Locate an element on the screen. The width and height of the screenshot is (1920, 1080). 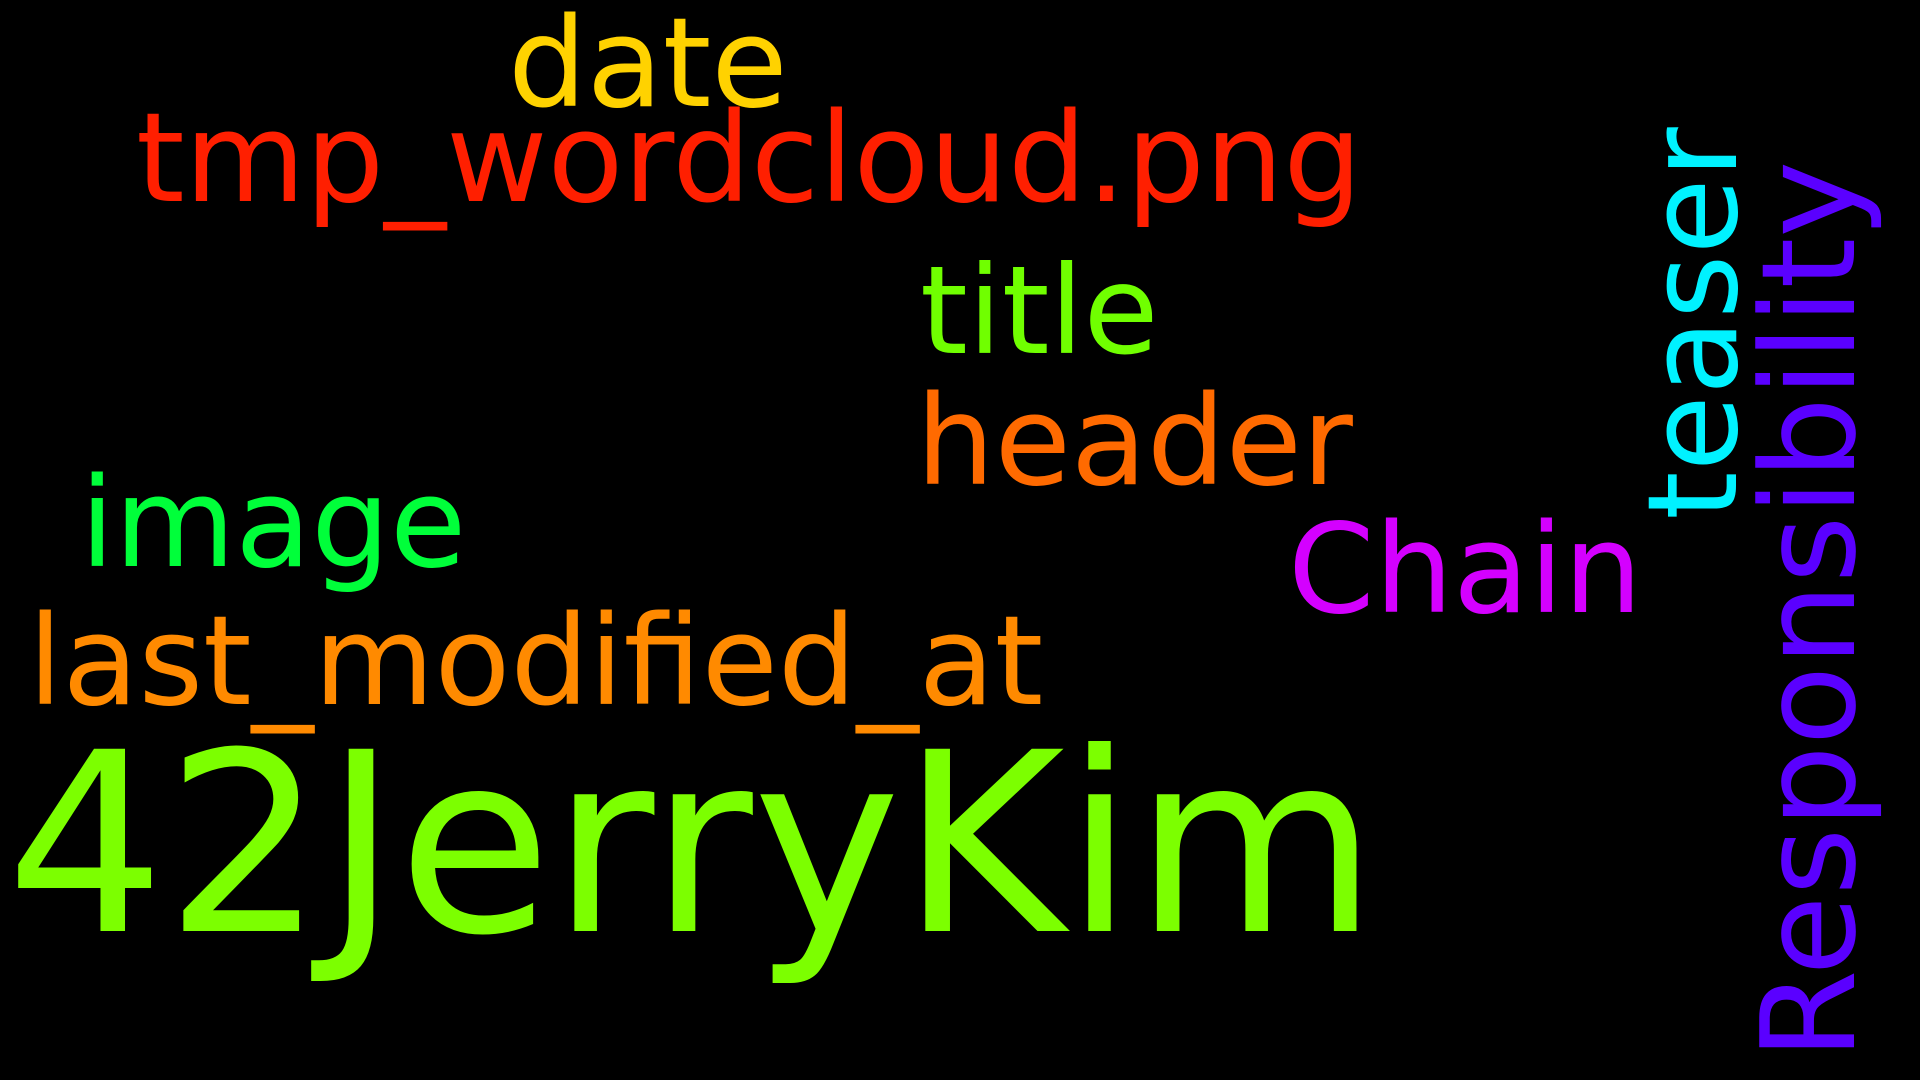
word-header: header is located at coordinates (1134, 442).